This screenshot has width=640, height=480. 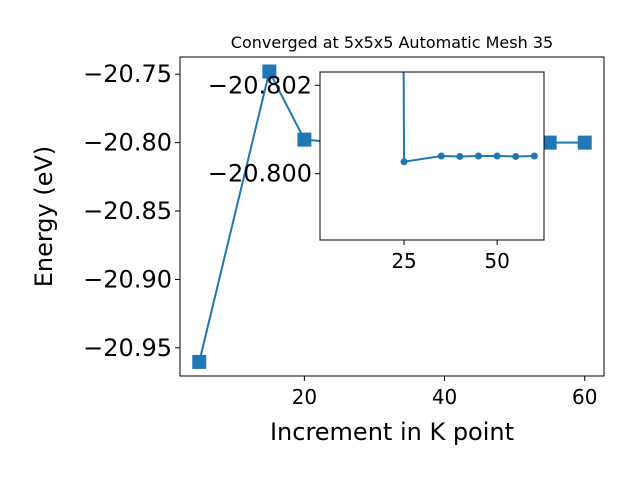 I want to click on y-tick-label: −20.85, so click(x=127, y=211).